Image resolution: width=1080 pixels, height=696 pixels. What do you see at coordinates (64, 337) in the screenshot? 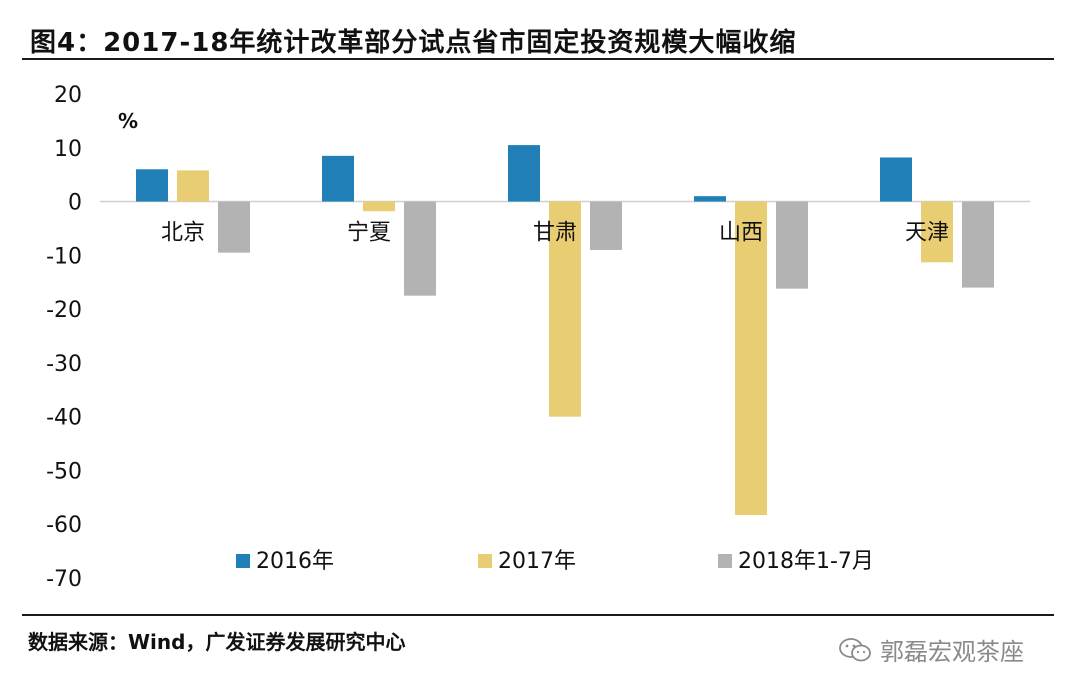
I see `y-axis-ticks: 20 10 0 -10 -20 -30 -40 -50 -60 -70` at bounding box center [64, 337].